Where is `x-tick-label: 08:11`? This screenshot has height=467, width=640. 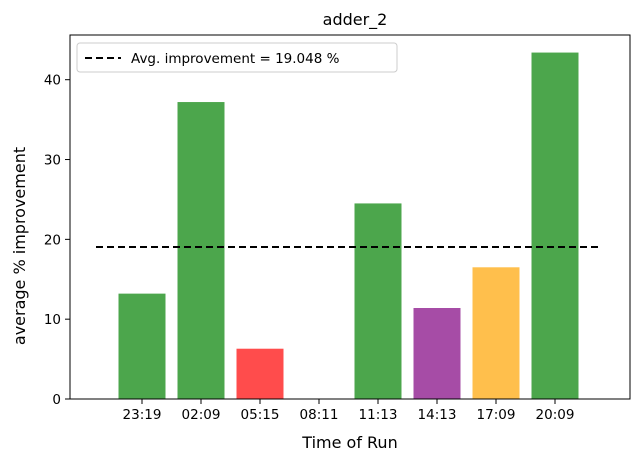 x-tick-label: 08:11 is located at coordinates (319, 415).